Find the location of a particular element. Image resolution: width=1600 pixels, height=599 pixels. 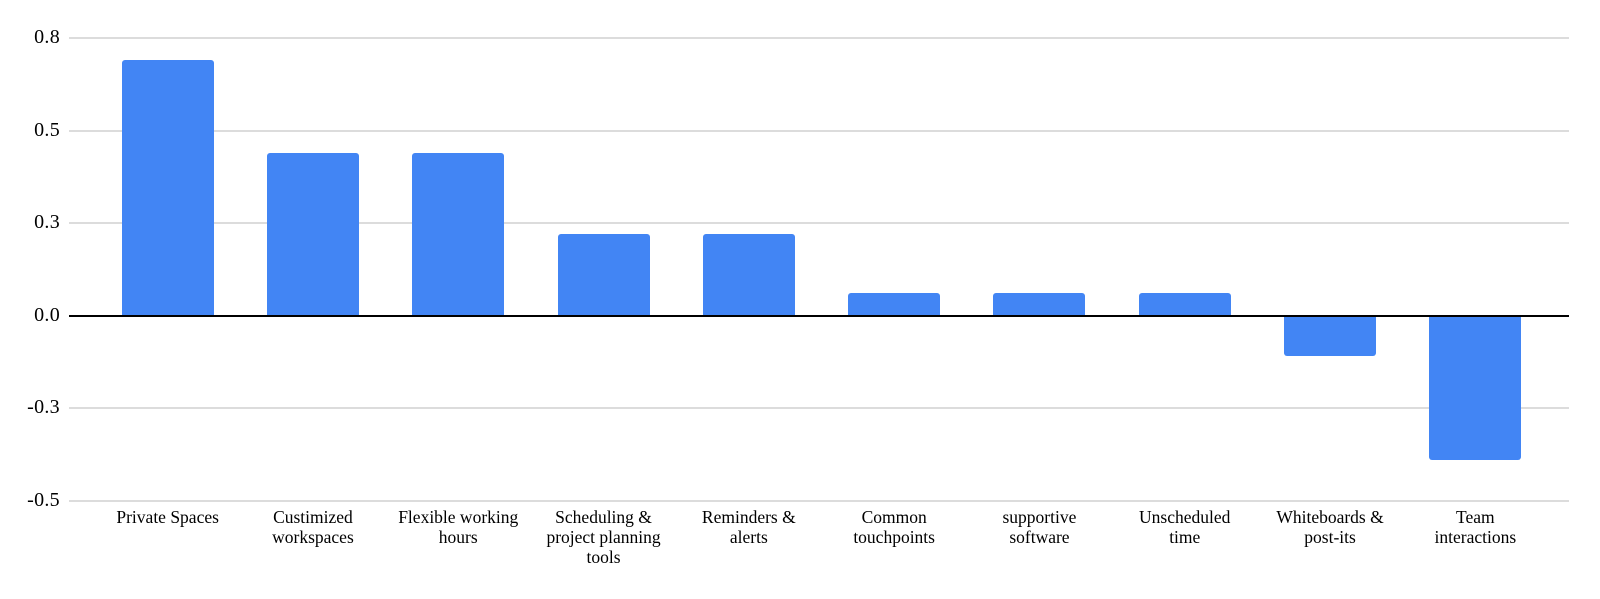

x-category-label: Common touchpoints is located at coordinates (894, 526).